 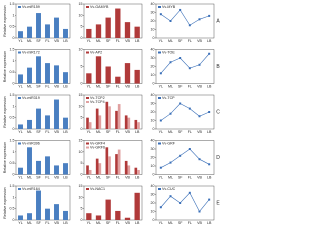 What do you see at coordinates (12, 72) in the screenshot?
I see `y-tick-label: 0.5` at bounding box center [12, 72].